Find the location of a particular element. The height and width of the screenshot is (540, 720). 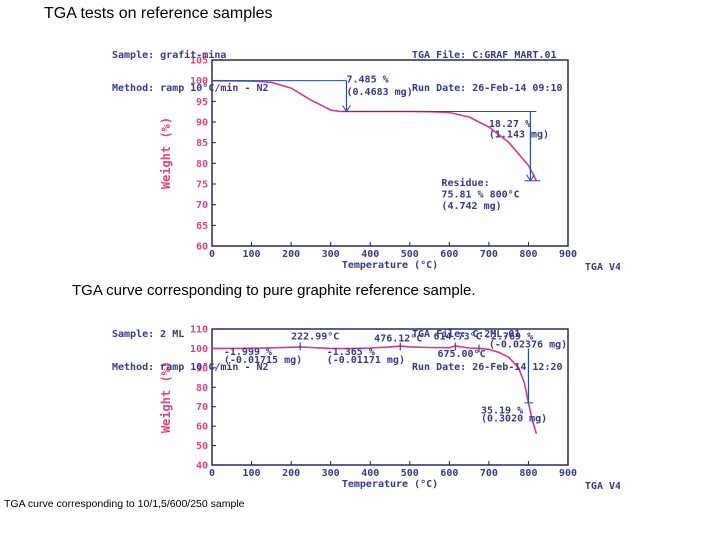

chart2-plot-frame is located at coordinates (390, 397).